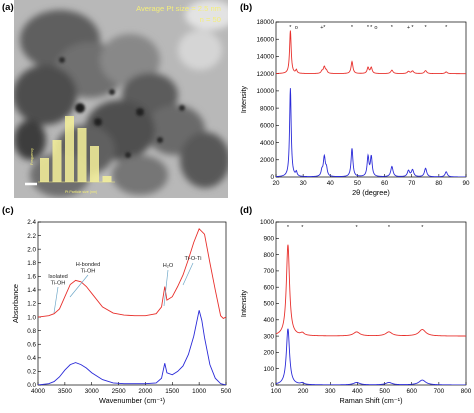 Image resolution: width=474 pixels, height=413 pixels. What do you see at coordinates (412, 183) in the screenshot?
I see `x-tick-label: 70` at bounding box center [412, 183].